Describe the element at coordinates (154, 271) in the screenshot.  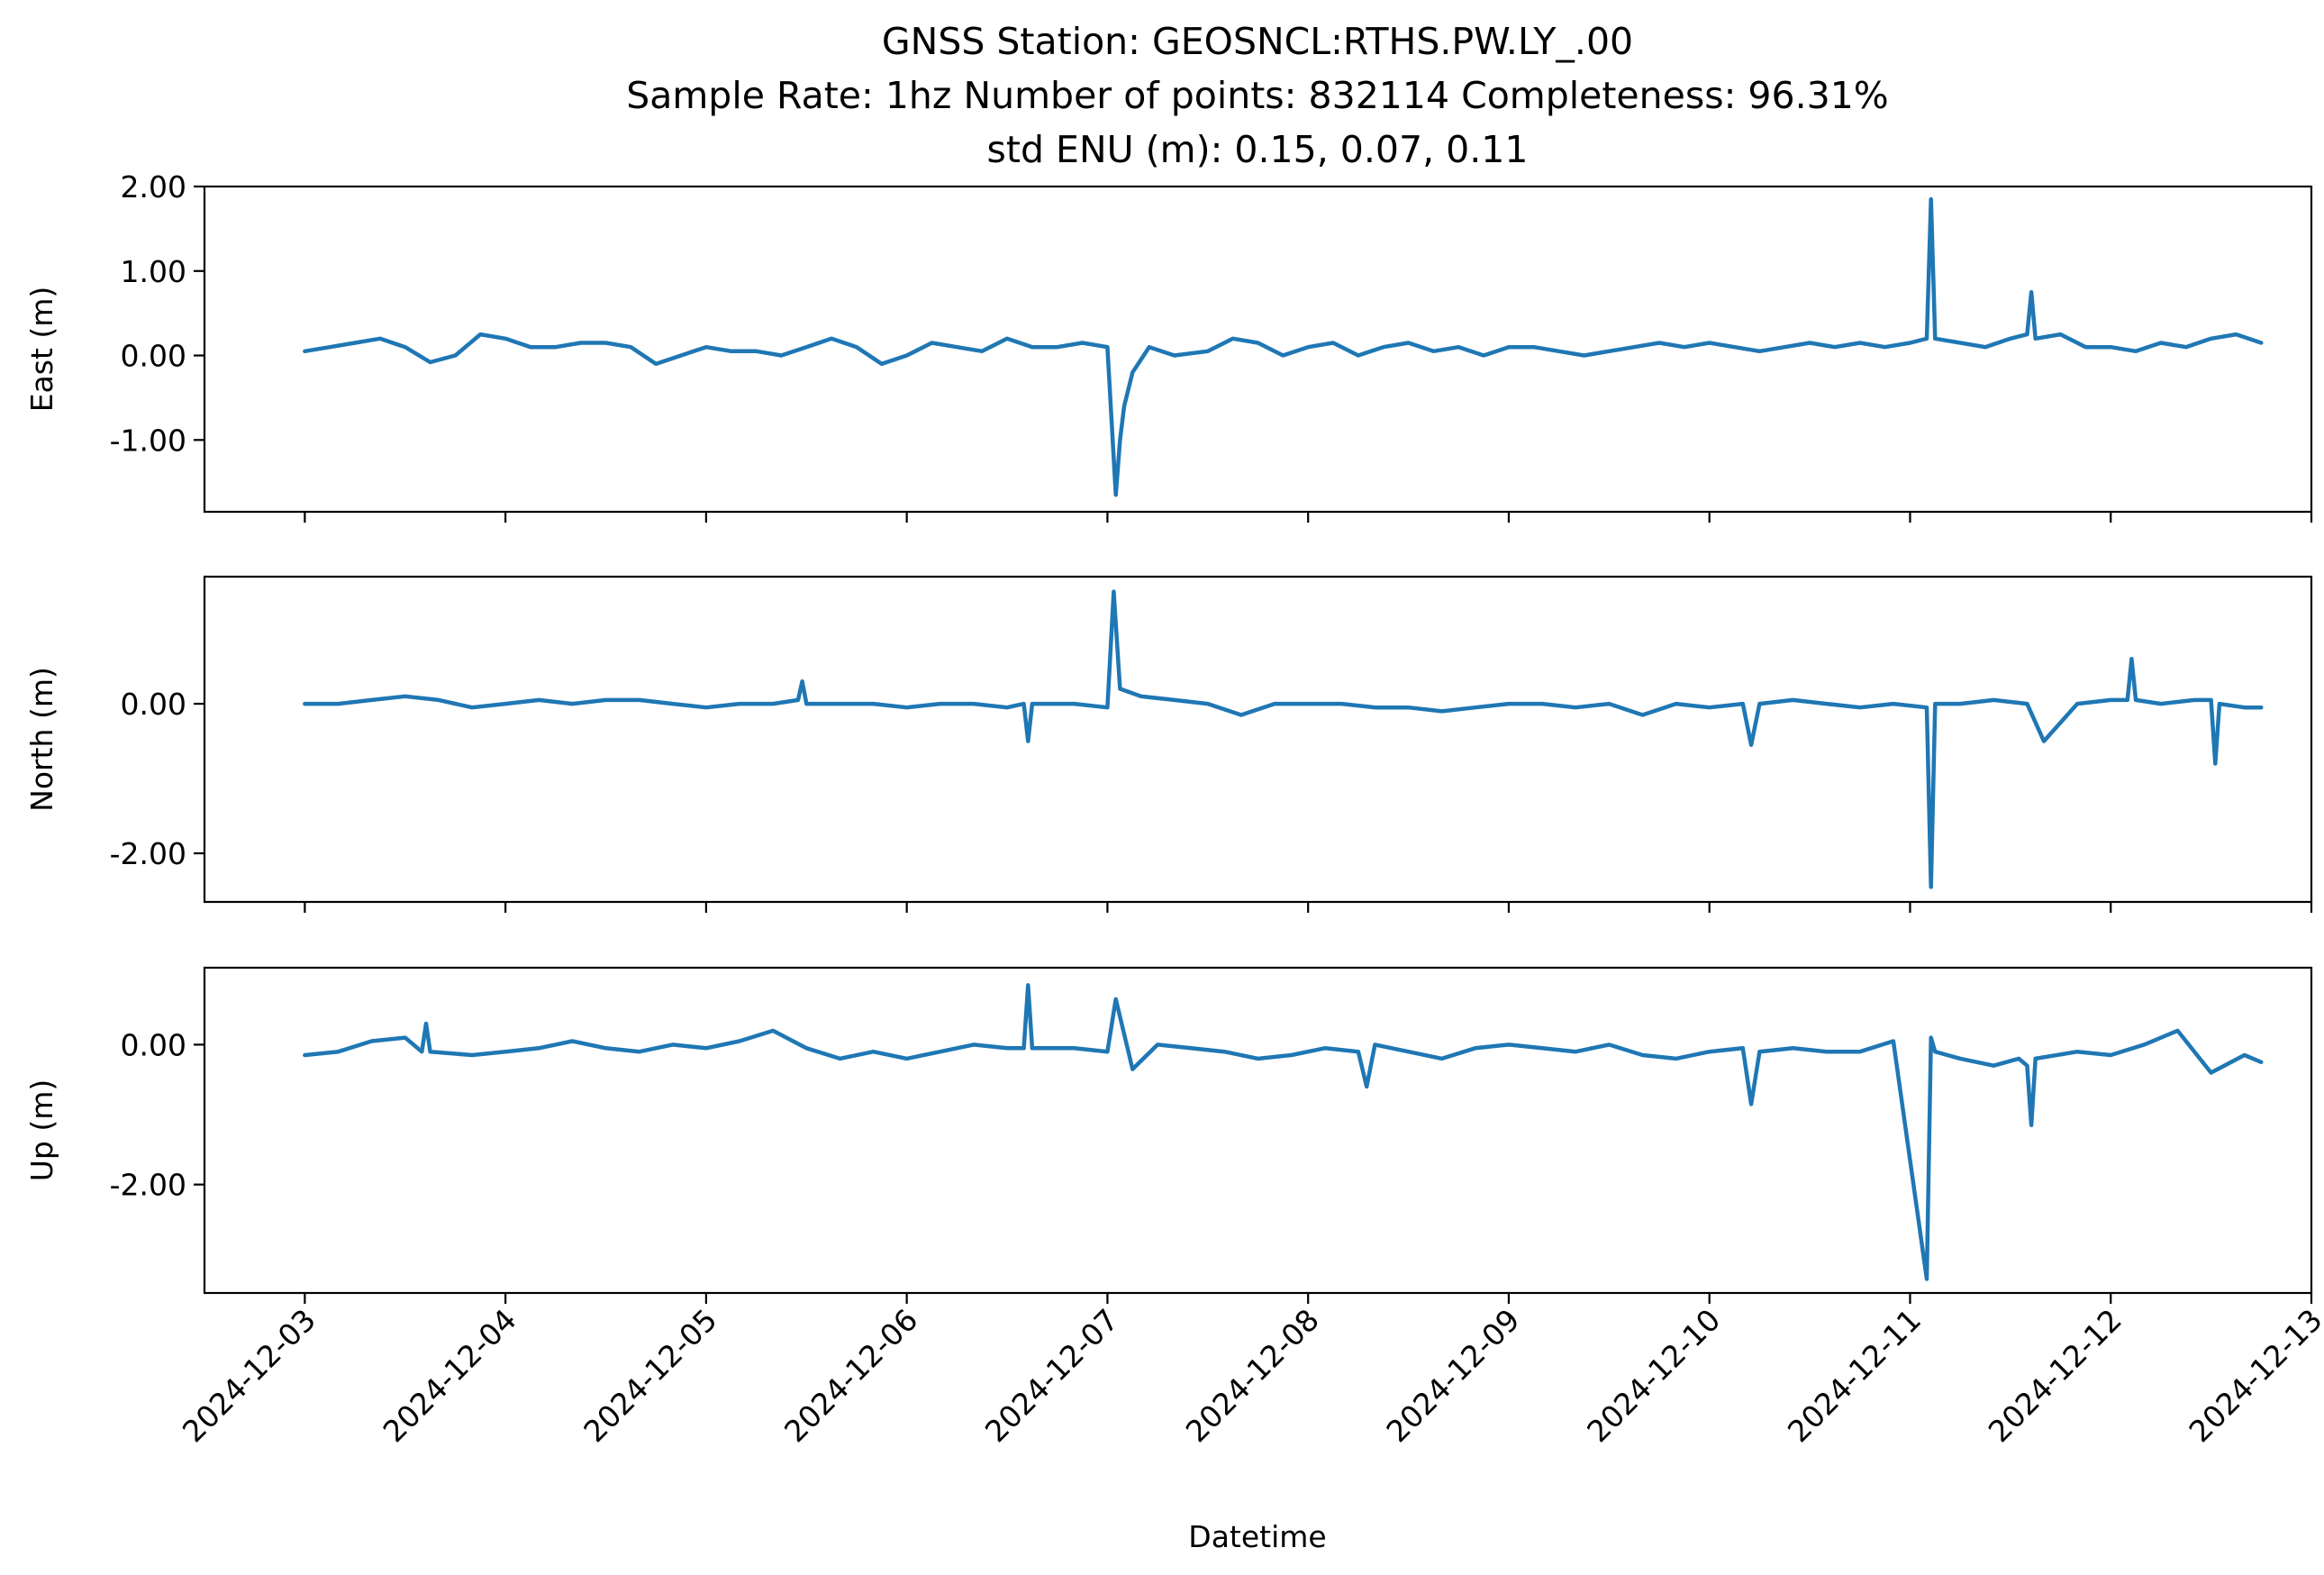
I see `y-tick-label: 1.00` at that location.